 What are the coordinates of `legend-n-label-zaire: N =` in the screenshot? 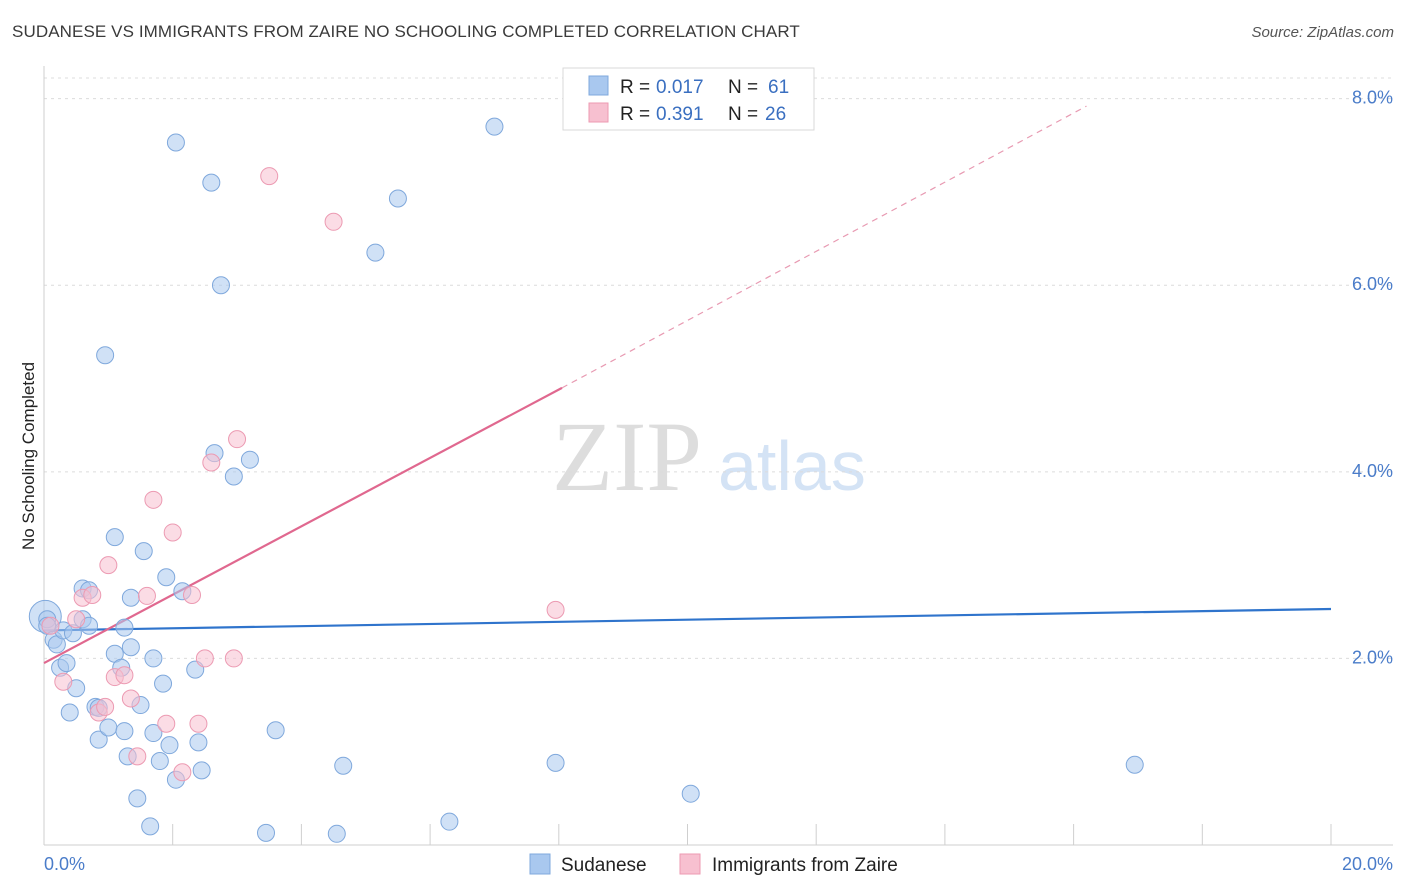 It's located at (743, 114).